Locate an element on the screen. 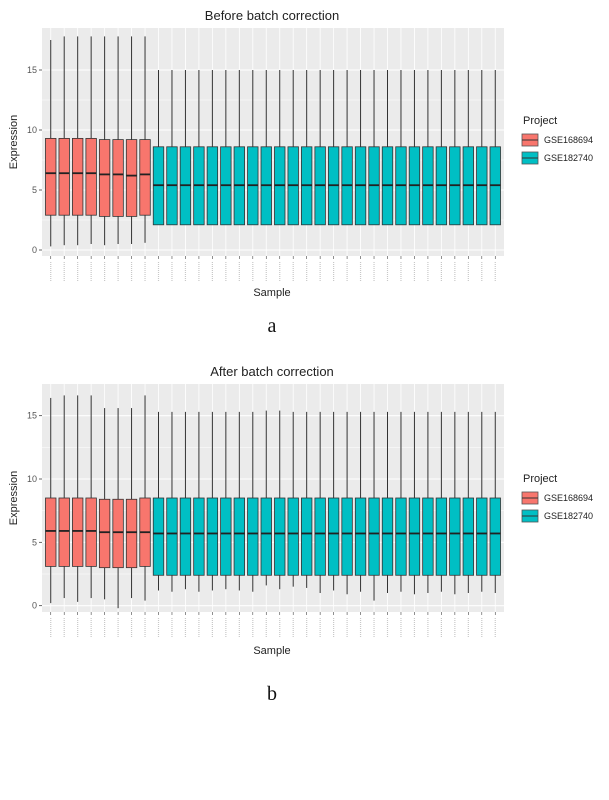  panel-label-b: b is located at coordinates (272, 694).